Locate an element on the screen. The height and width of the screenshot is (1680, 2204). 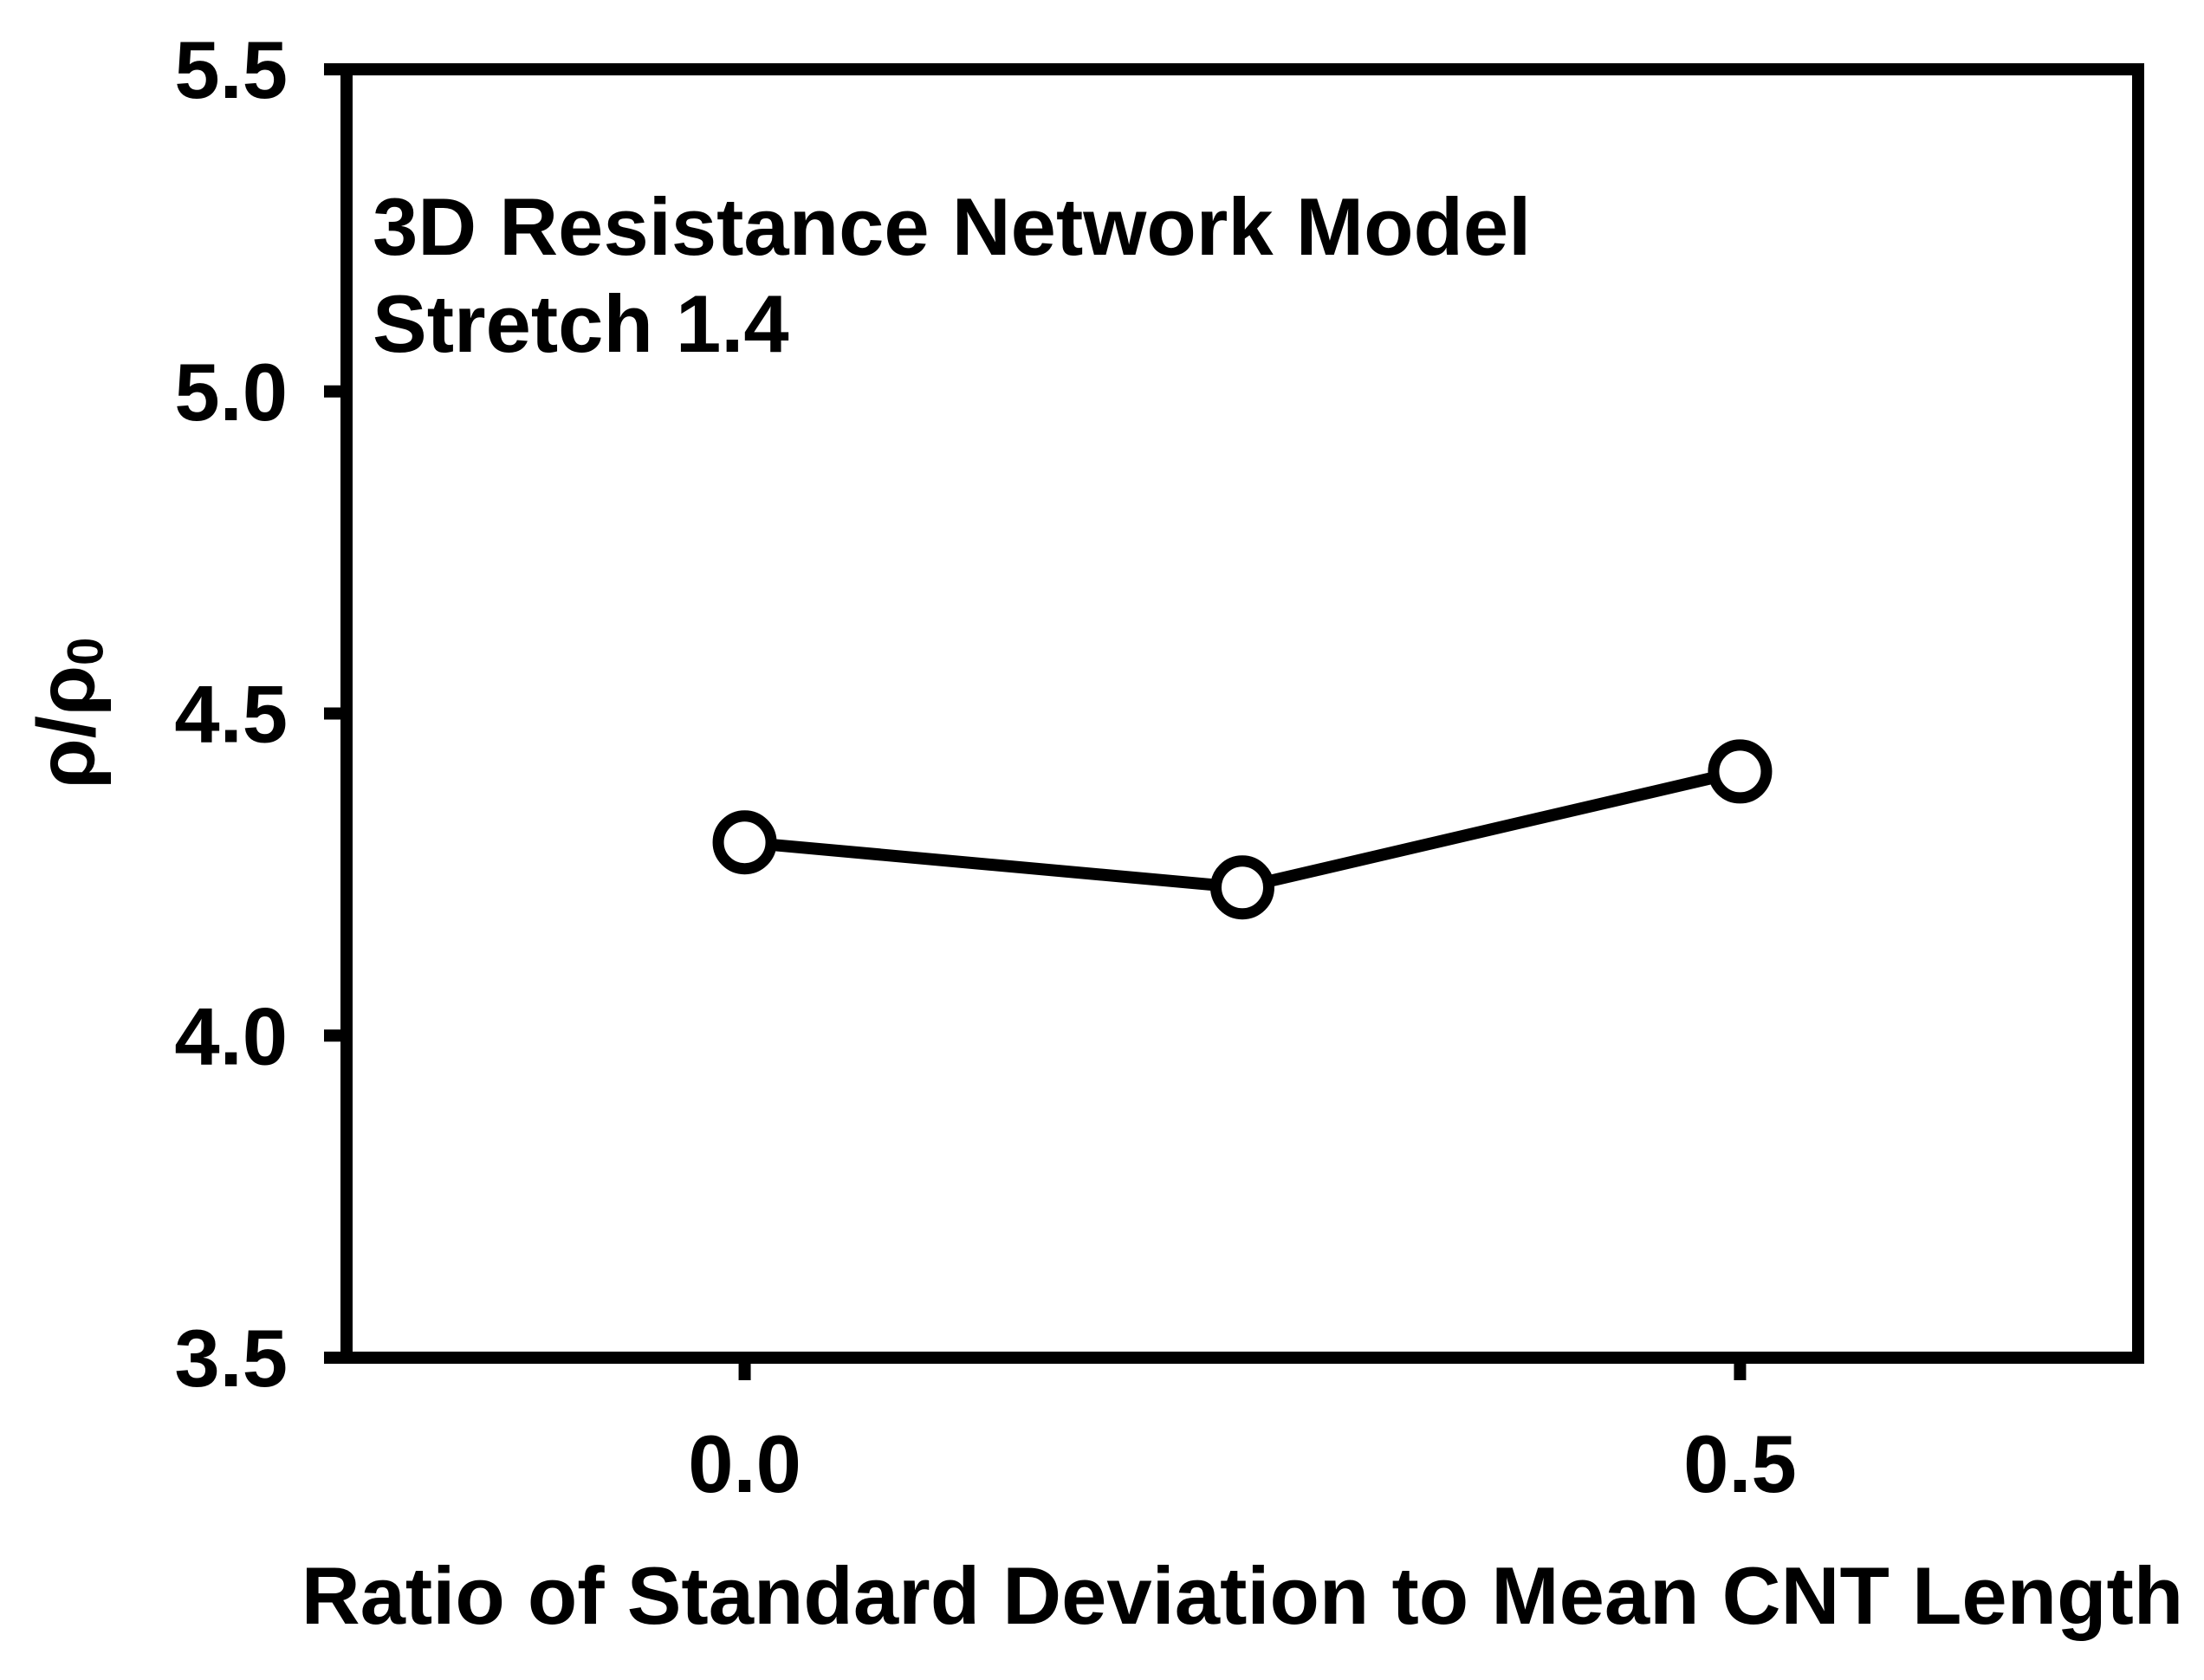
y-tick-label: 5.5 is located at coordinates (231, 69).